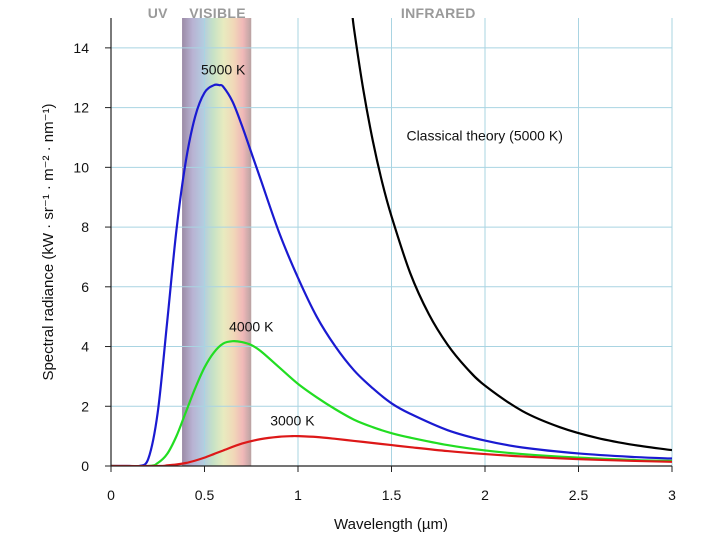 The image size is (720, 540). Describe the element at coordinates (85, 287) in the screenshot. I see `y-tick-label: 6` at that location.